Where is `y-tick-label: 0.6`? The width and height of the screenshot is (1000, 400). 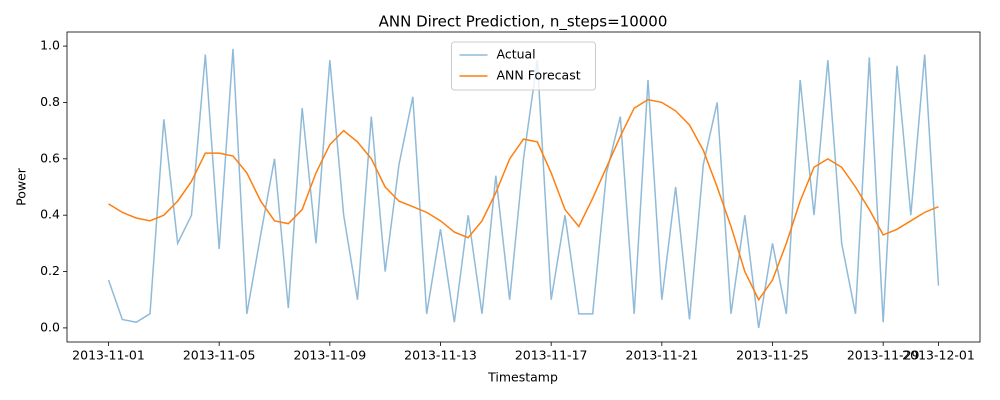
y-tick-label: 0.6 is located at coordinates (50, 157).